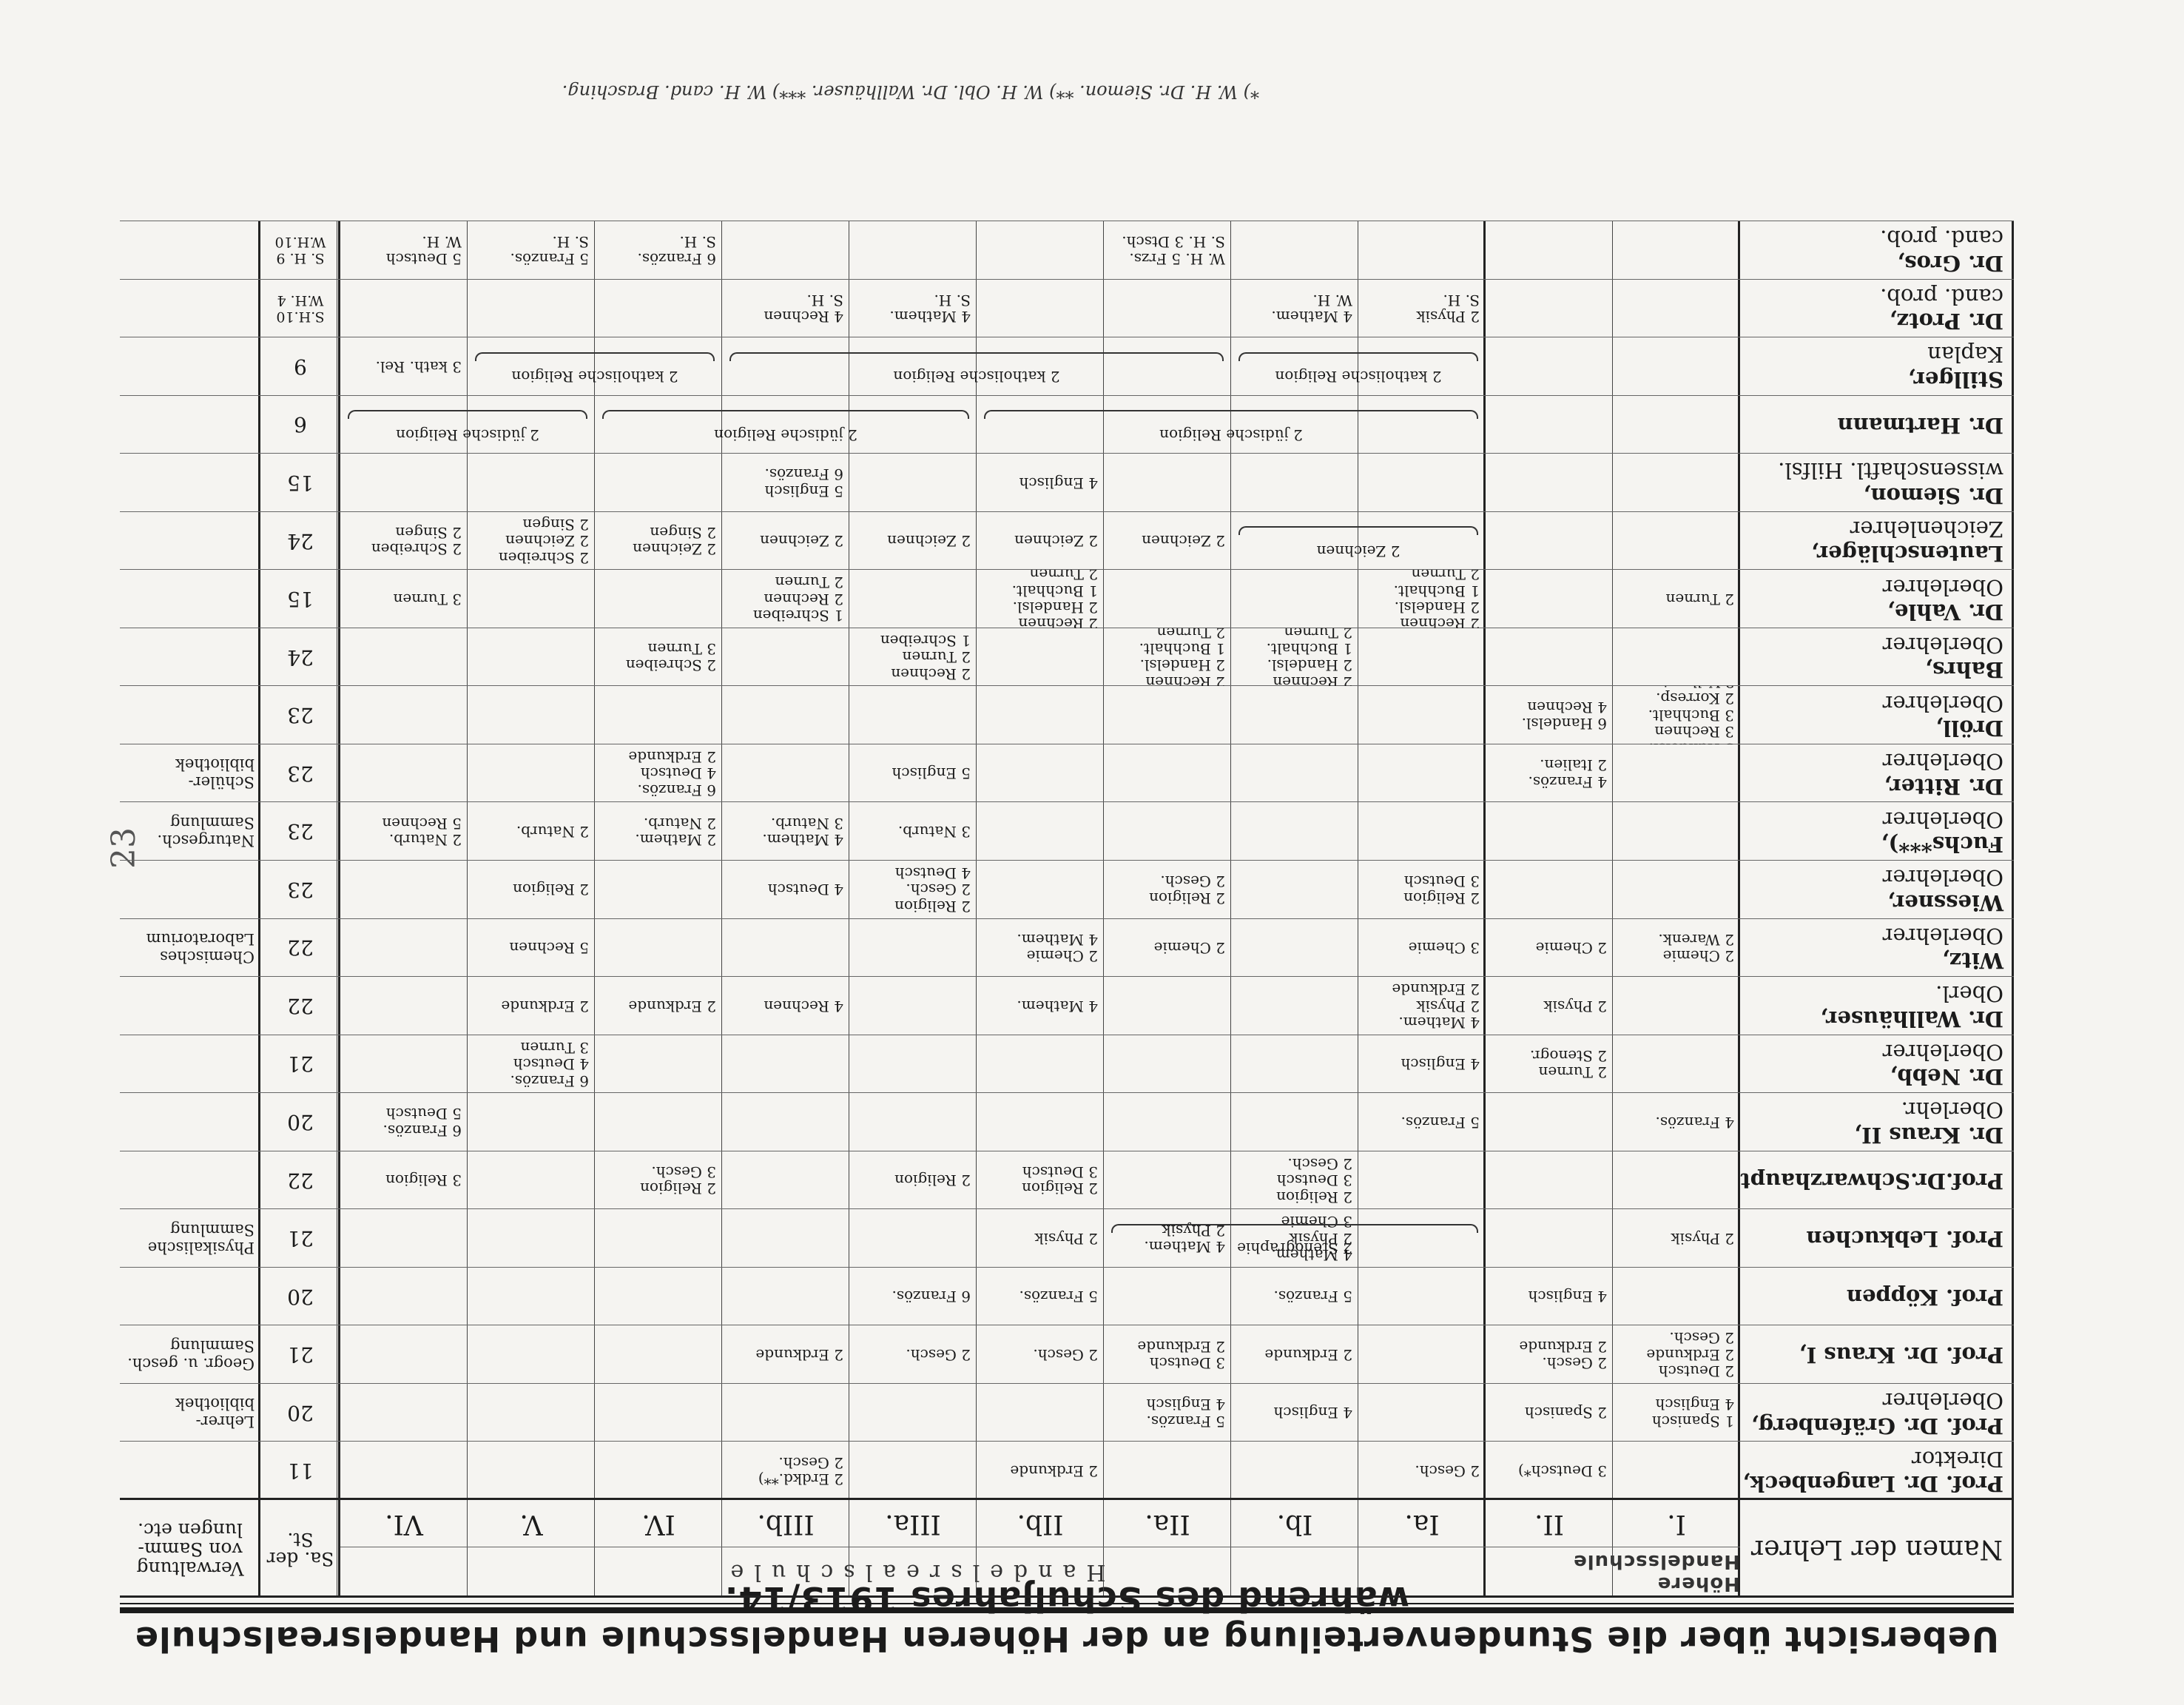 The height and width of the screenshot is (1705, 2184). Describe the element at coordinates (1877, 657) in the screenshot. I see `teacher-name: Bahrs, Oberlehrer` at that location.